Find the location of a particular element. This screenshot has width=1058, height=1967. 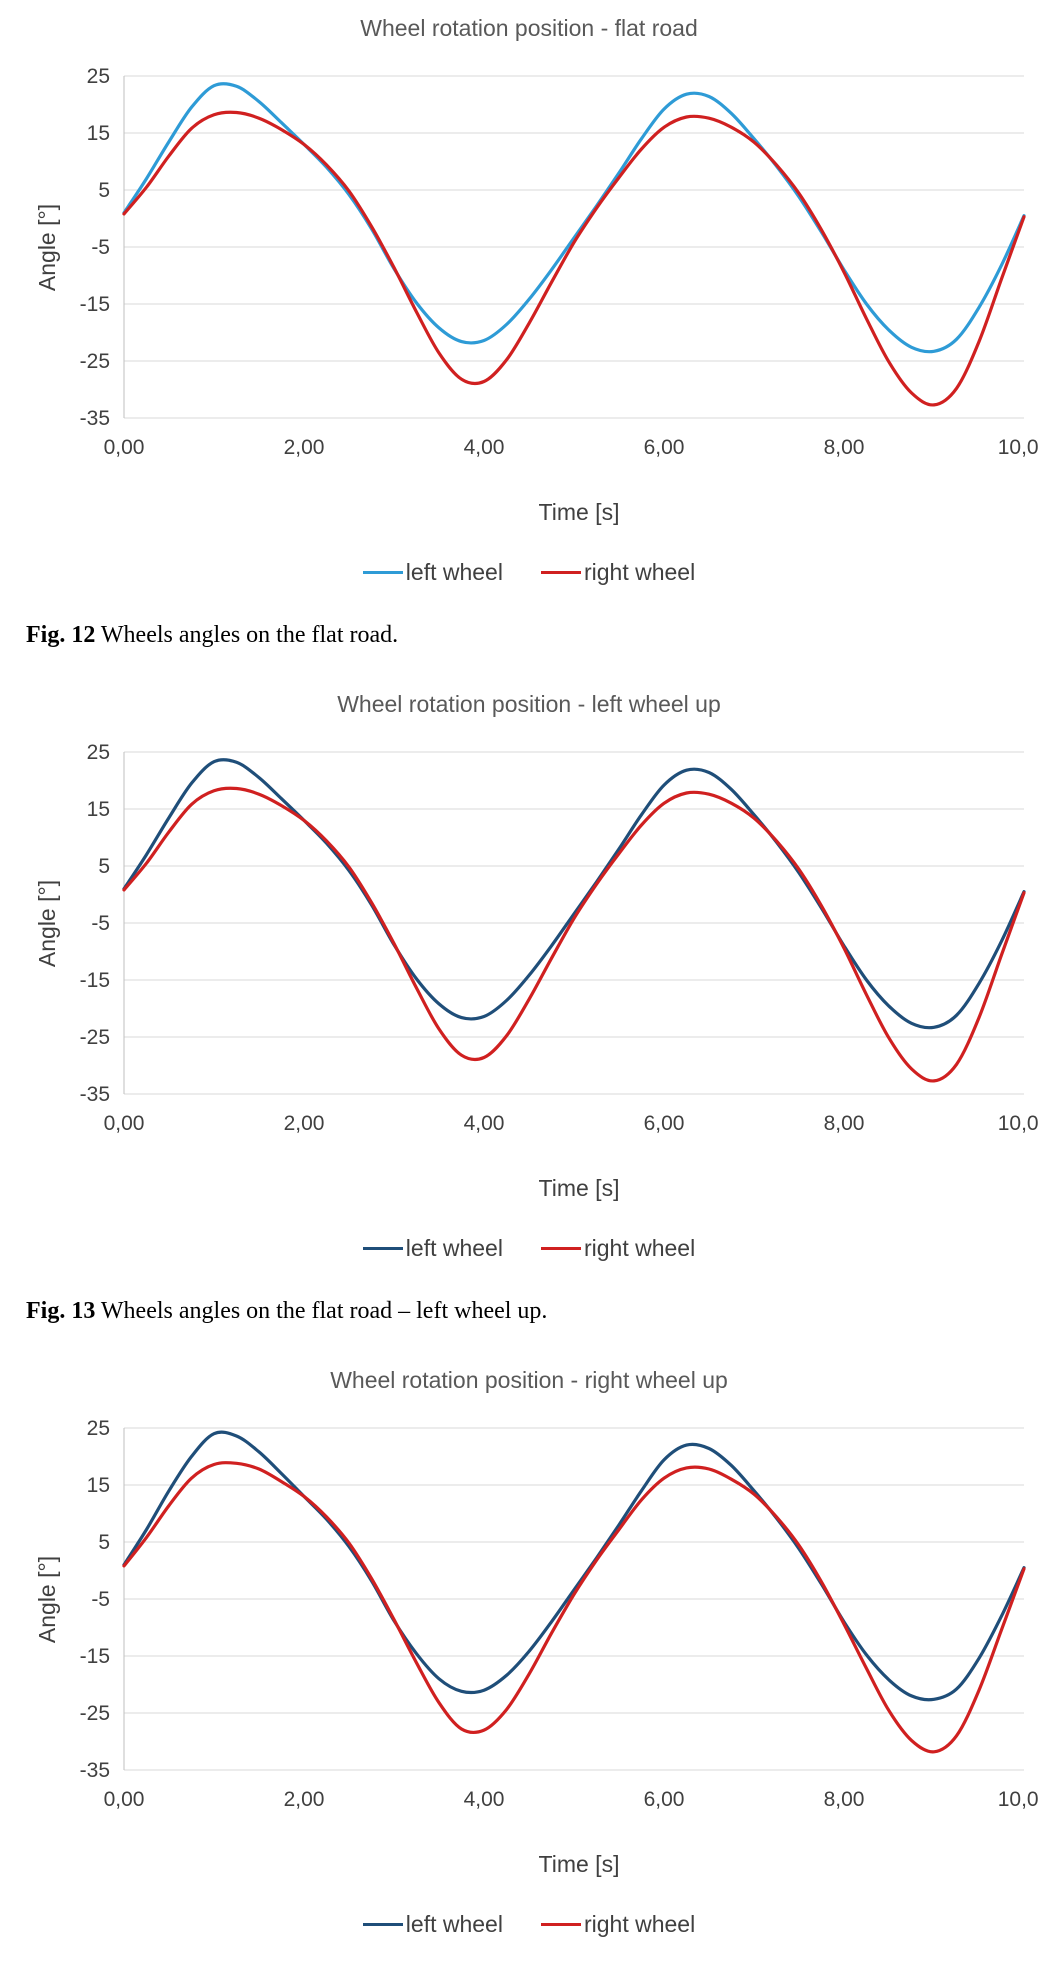

figure-caption-text: Wheels angles on the flat road. is located at coordinates (249, 635).